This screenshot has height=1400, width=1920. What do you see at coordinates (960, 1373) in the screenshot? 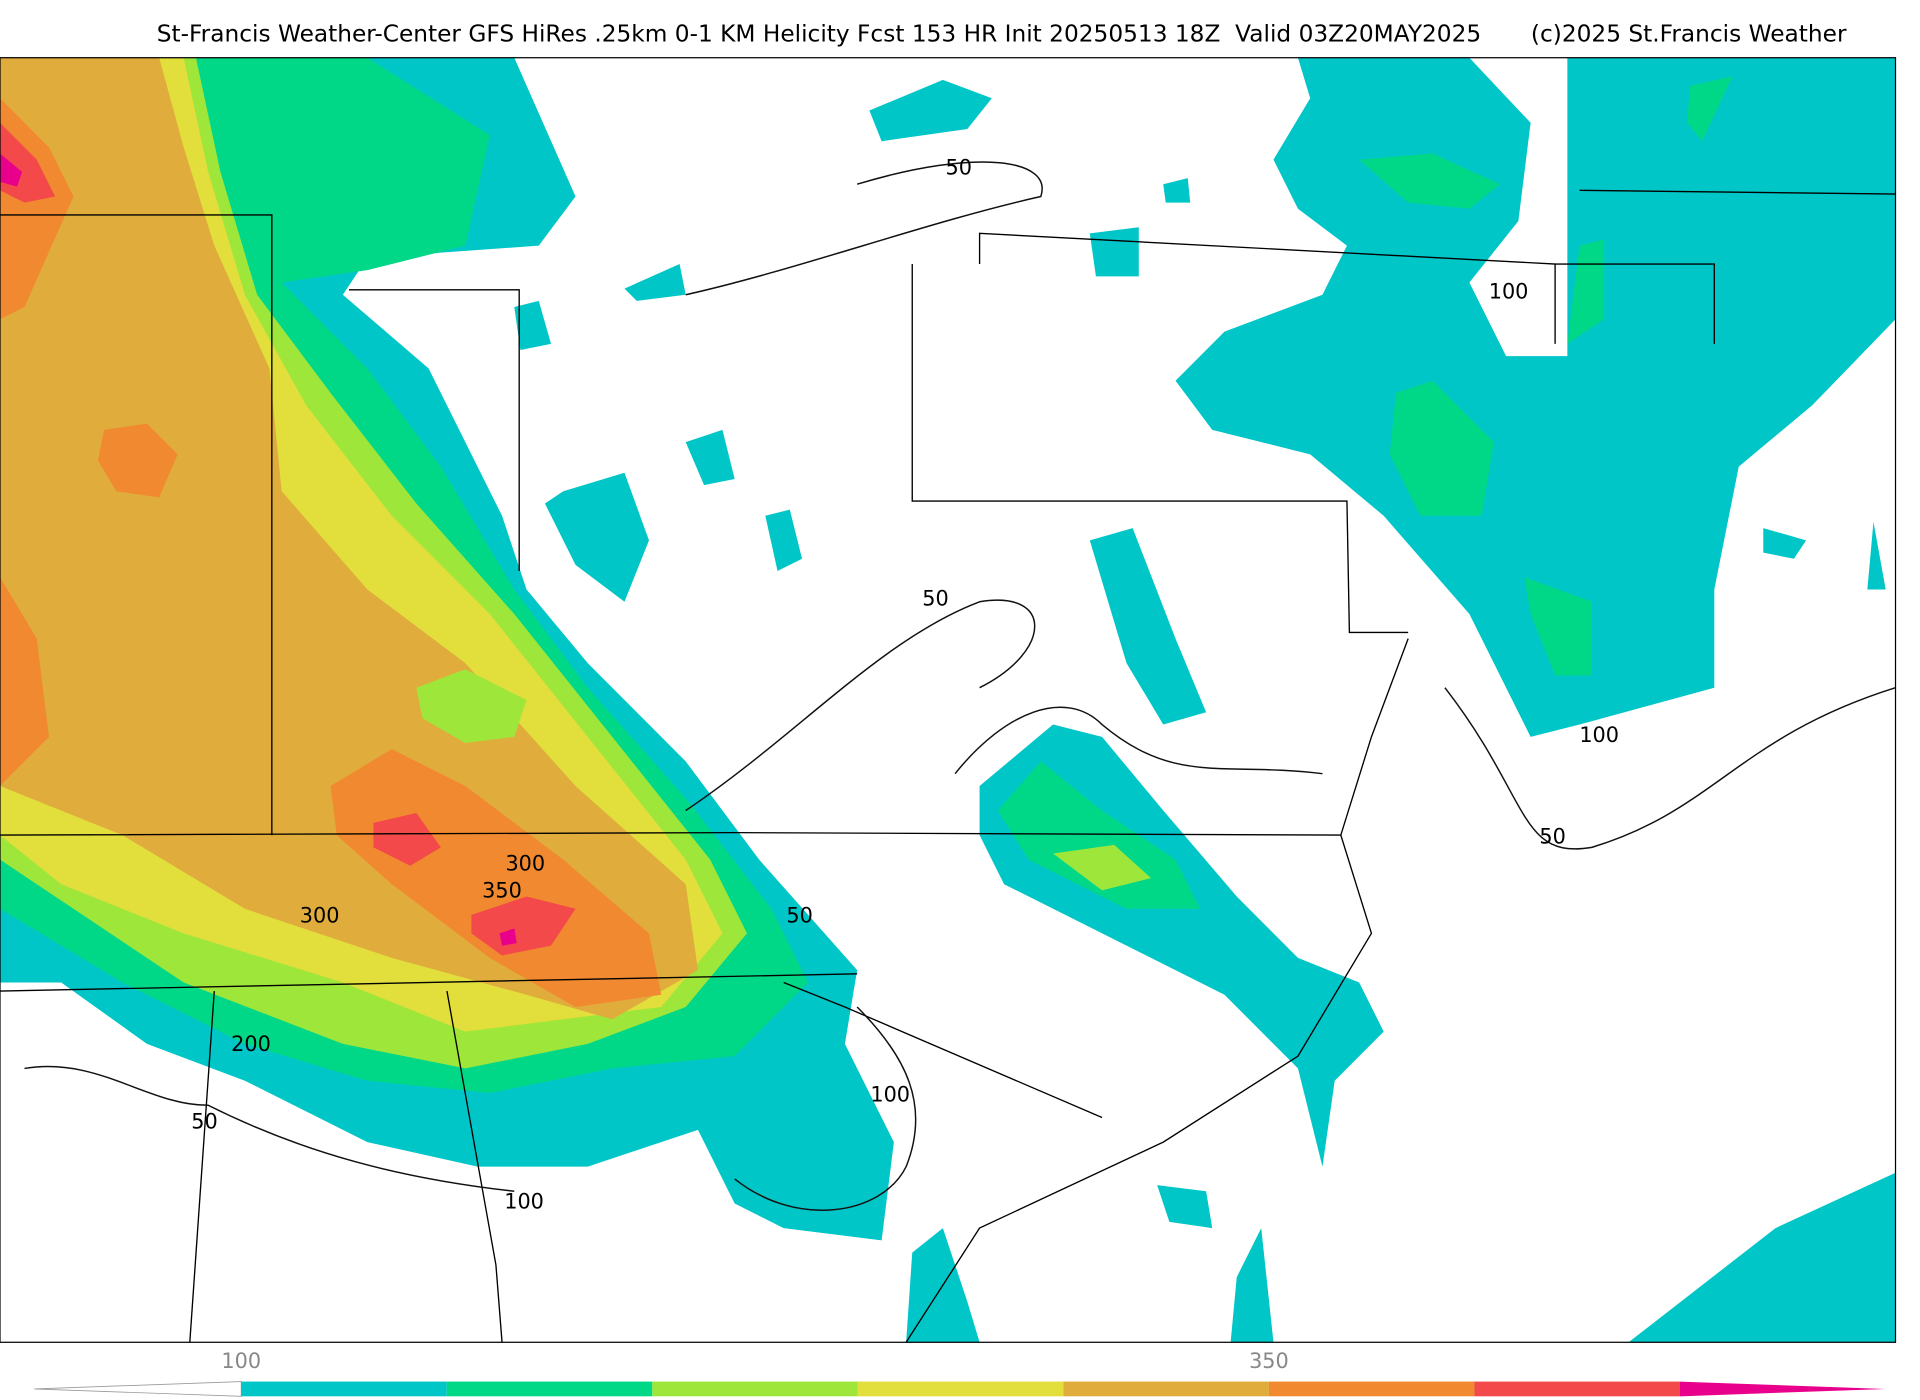
I see `colorbar: 100 350` at bounding box center [960, 1373].